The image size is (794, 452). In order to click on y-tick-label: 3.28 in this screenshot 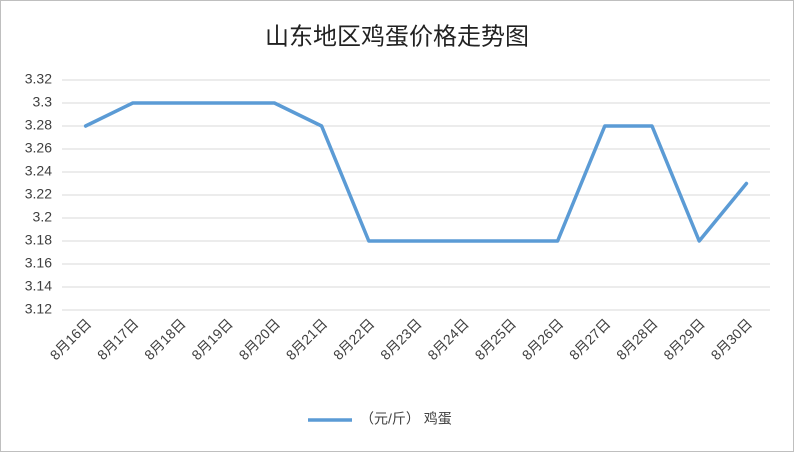, I will do `click(38, 125)`.